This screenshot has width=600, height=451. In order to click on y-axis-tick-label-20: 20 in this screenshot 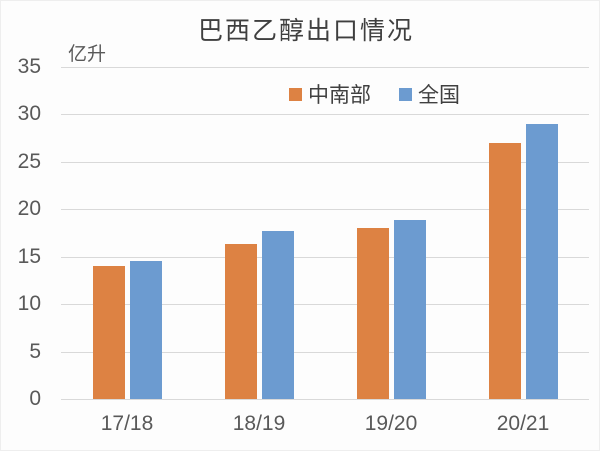, I will do `click(29, 208)`.